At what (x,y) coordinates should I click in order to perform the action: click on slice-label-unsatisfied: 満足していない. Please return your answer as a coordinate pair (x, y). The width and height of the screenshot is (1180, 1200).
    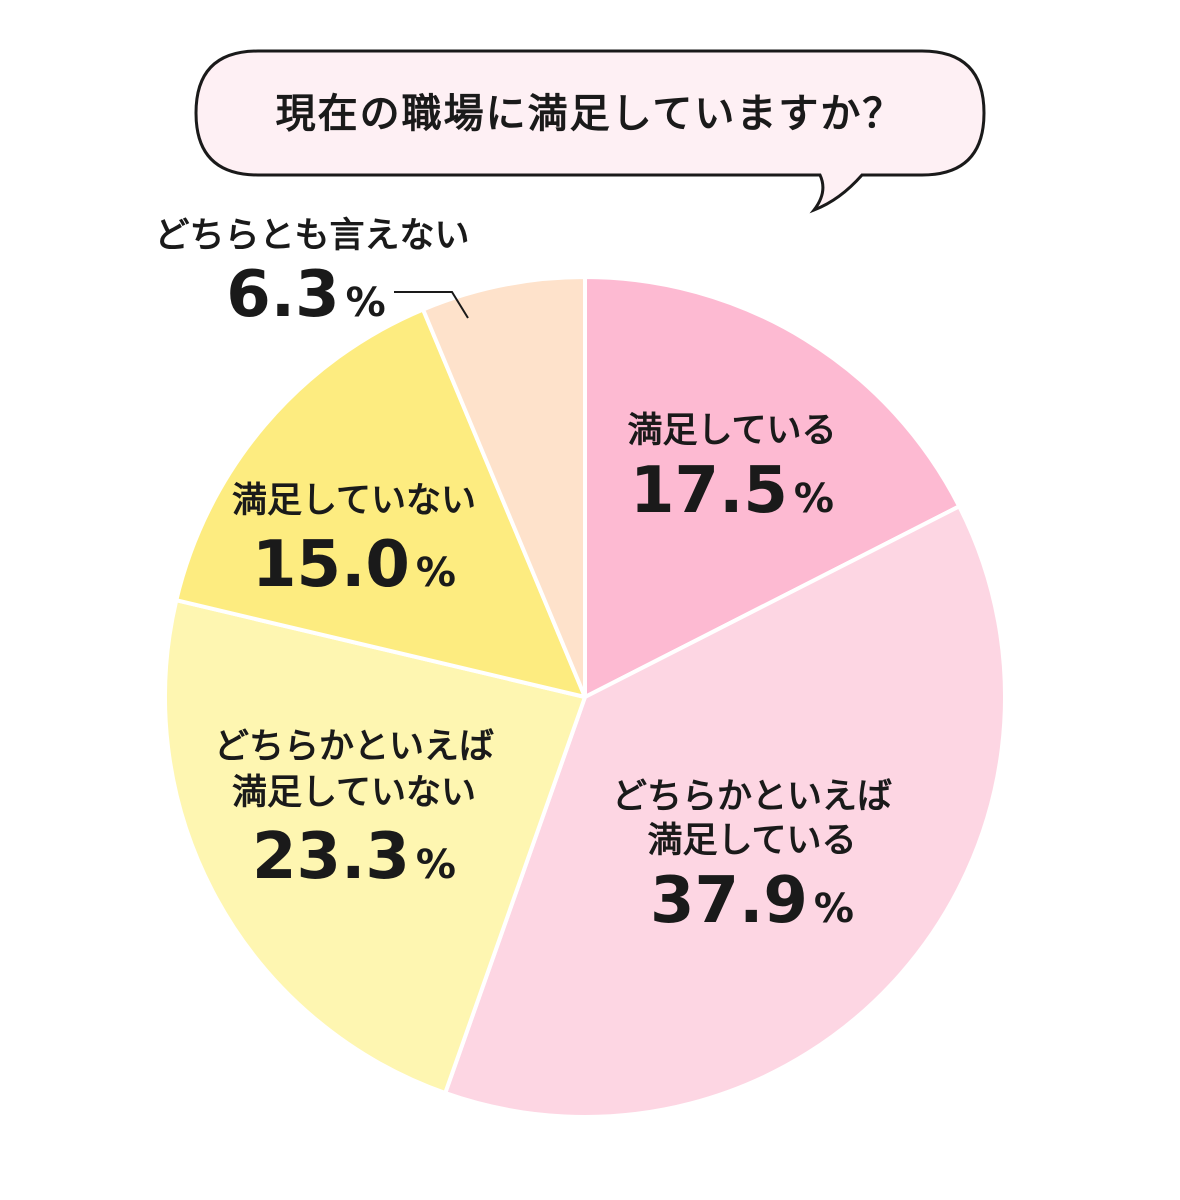
    Looking at the image, I should click on (354, 501).